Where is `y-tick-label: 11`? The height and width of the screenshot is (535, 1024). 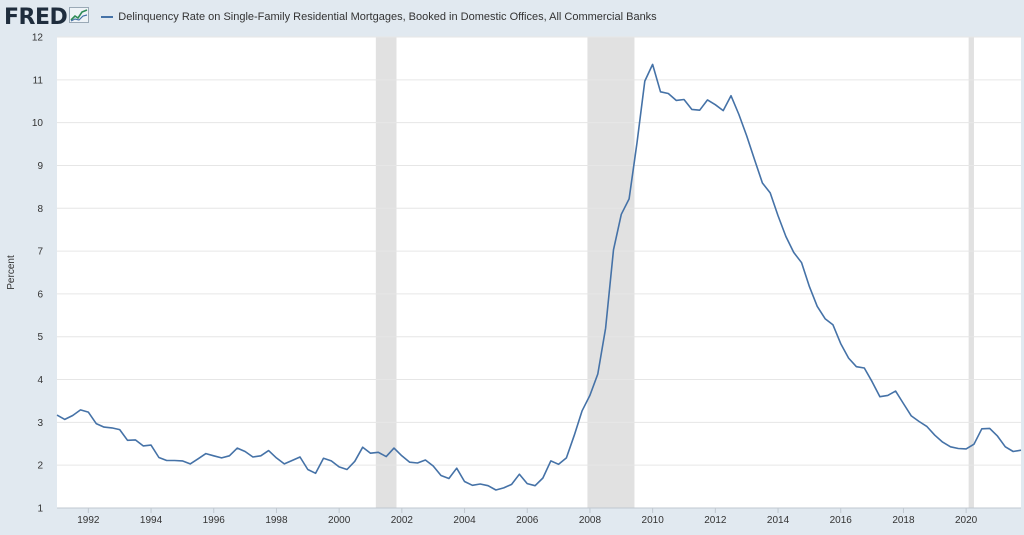
y-tick-label: 11 is located at coordinates (38, 80).